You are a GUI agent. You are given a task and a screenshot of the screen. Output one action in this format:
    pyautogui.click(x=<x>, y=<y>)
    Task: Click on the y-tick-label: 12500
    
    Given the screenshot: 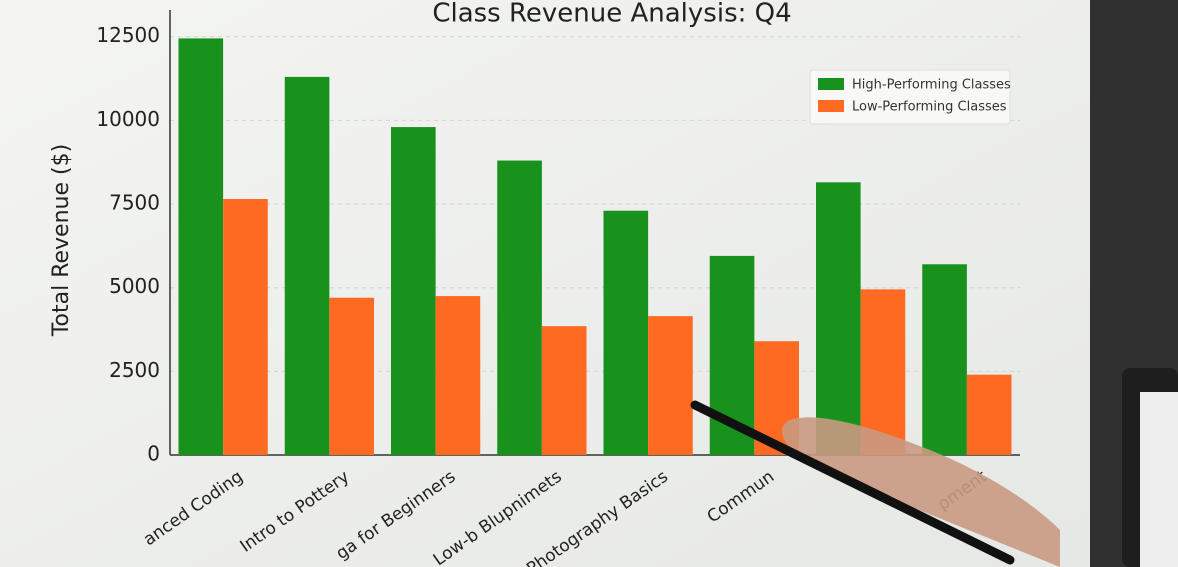 What is the action you would take?
    pyautogui.click(x=128, y=35)
    